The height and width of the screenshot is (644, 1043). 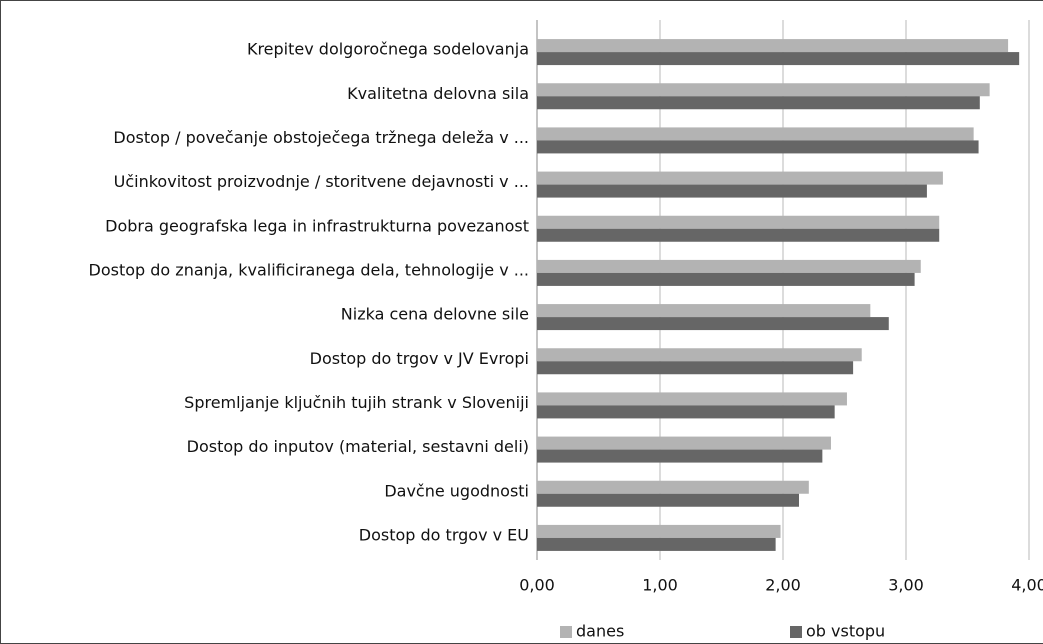 What do you see at coordinates (419, 358) in the screenshot?
I see `y-tick-label: Dostop do trgov v JV Evropi` at bounding box center [419, 358].